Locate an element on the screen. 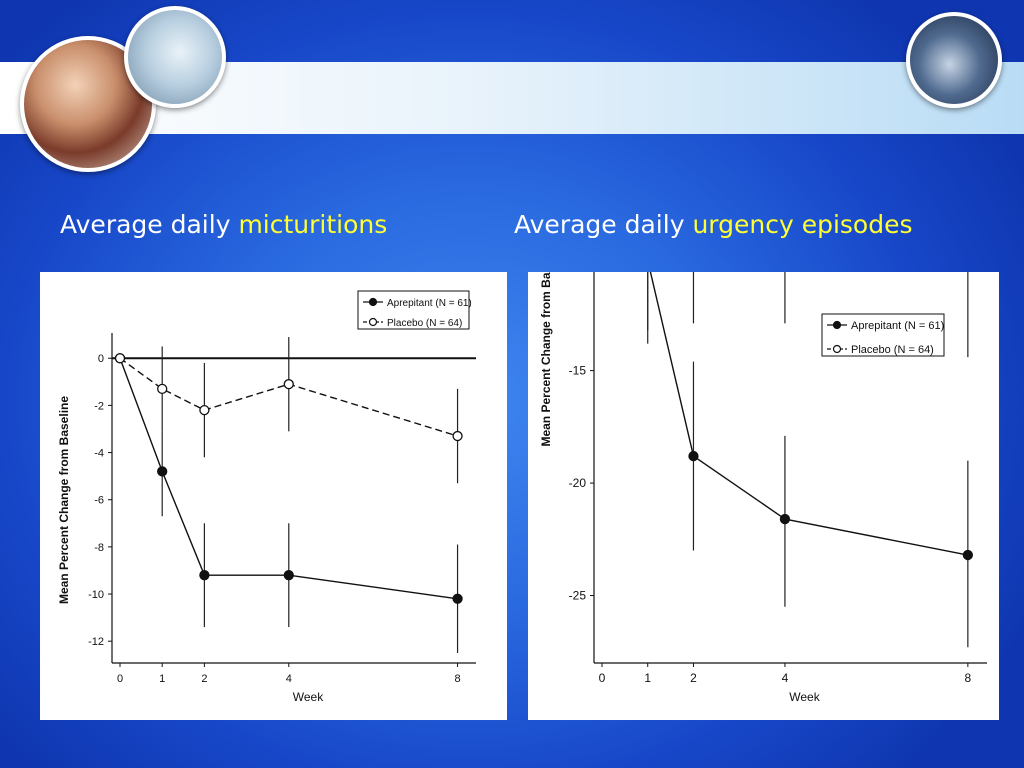 This screenshot has width=1024, height=768. y-tick-label: -15 is located at coordinates (578, 371).